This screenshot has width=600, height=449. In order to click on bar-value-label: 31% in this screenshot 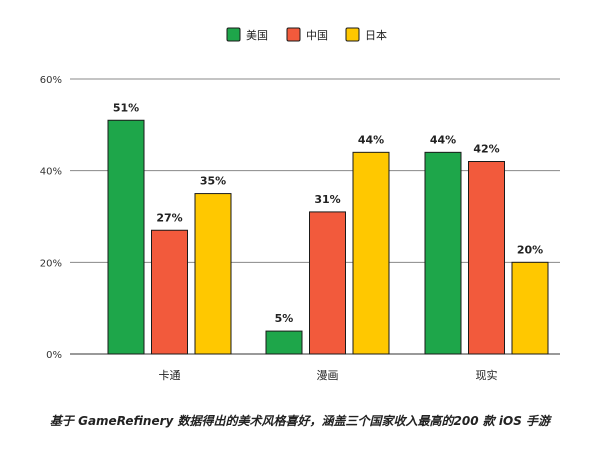, I will do `click(327, 199)`.